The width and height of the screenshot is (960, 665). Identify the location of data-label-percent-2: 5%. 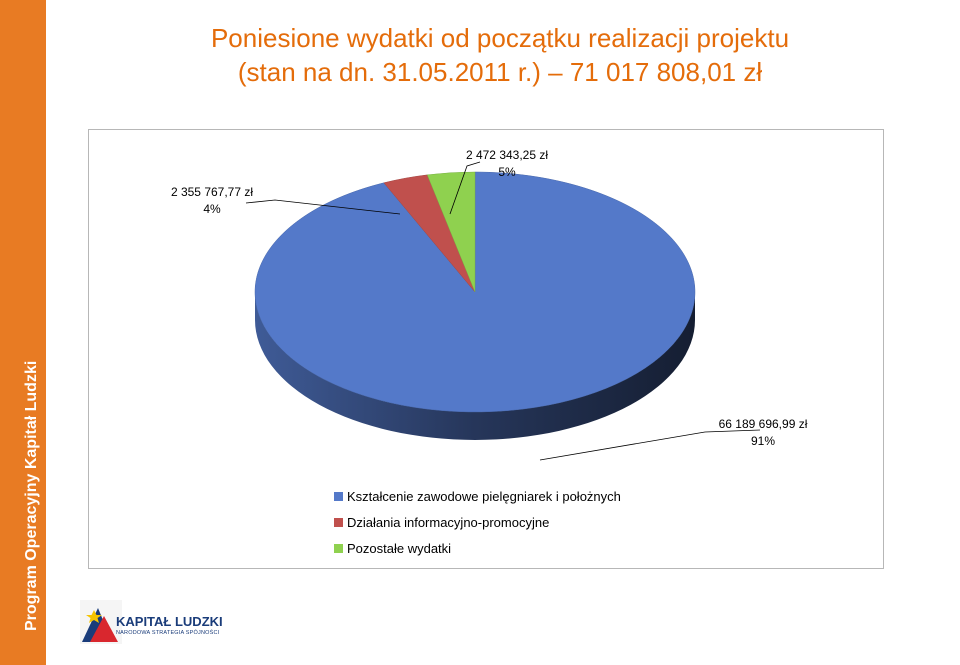
(507, 172).